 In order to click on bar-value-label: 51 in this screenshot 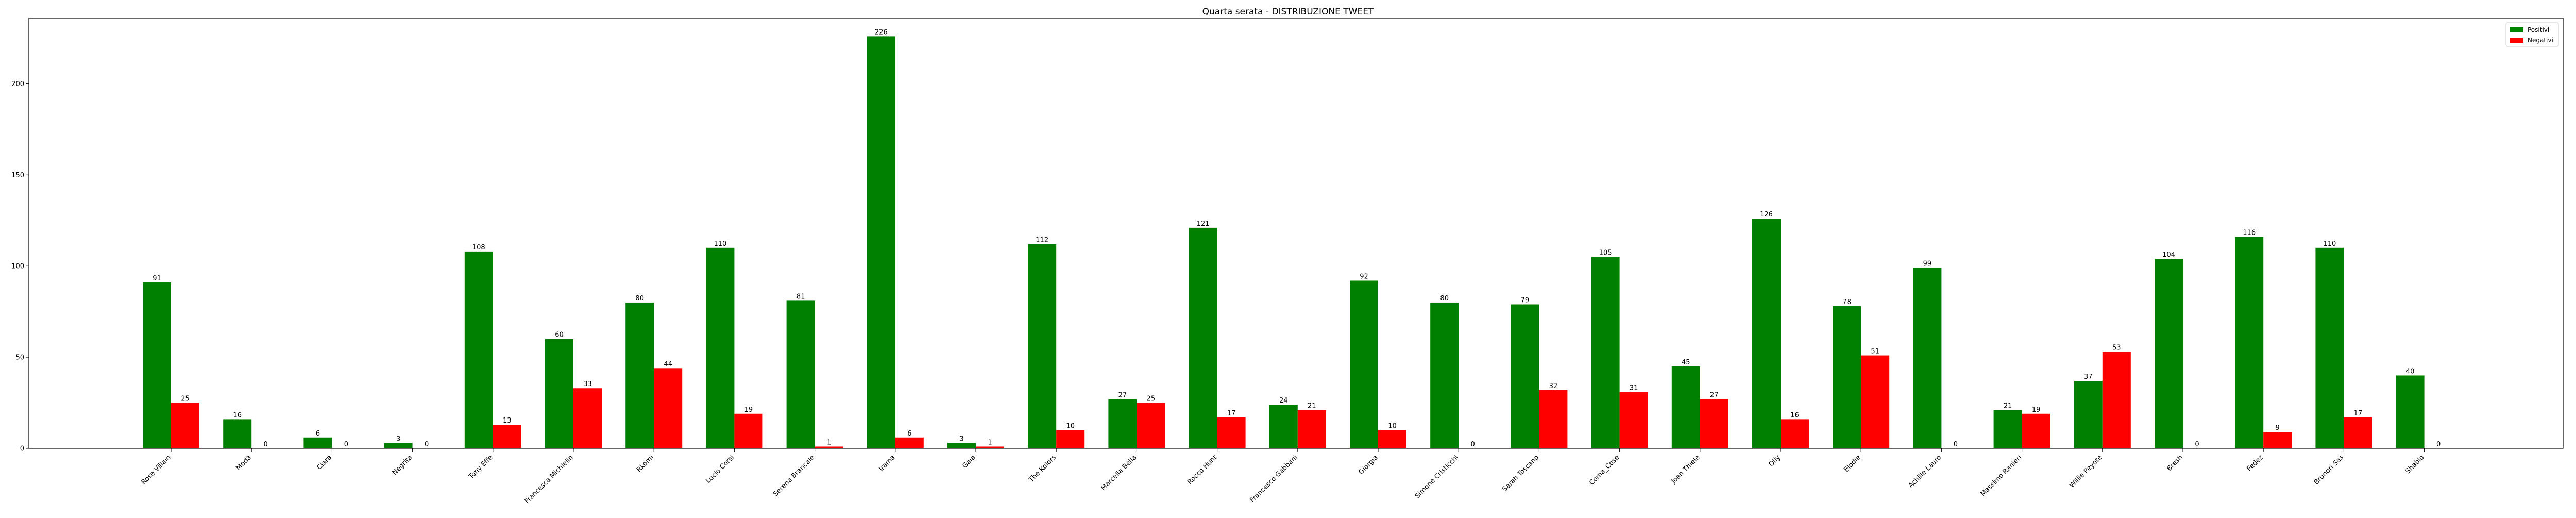, I will do `click(1875, 352)`.